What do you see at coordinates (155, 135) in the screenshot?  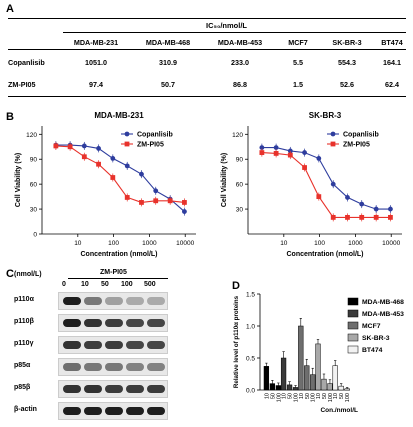 I see `legend-label: Copanlisib` at bounding box center [155, 135].